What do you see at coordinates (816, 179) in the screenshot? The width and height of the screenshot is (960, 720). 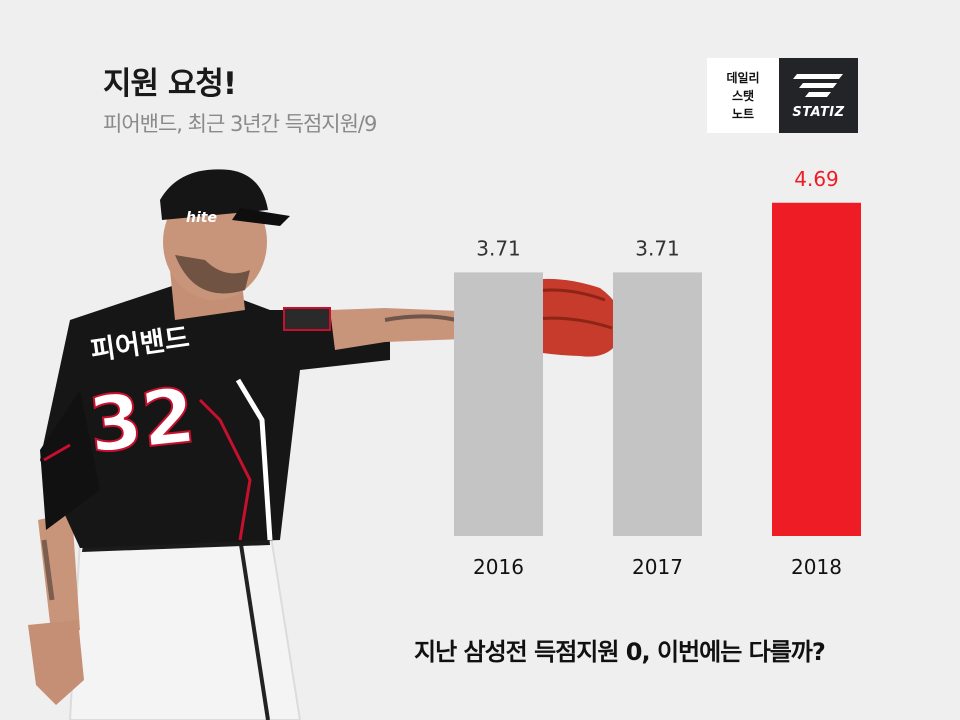 I see `value-label-2018: 4.69` at bounding box center [816, 179].